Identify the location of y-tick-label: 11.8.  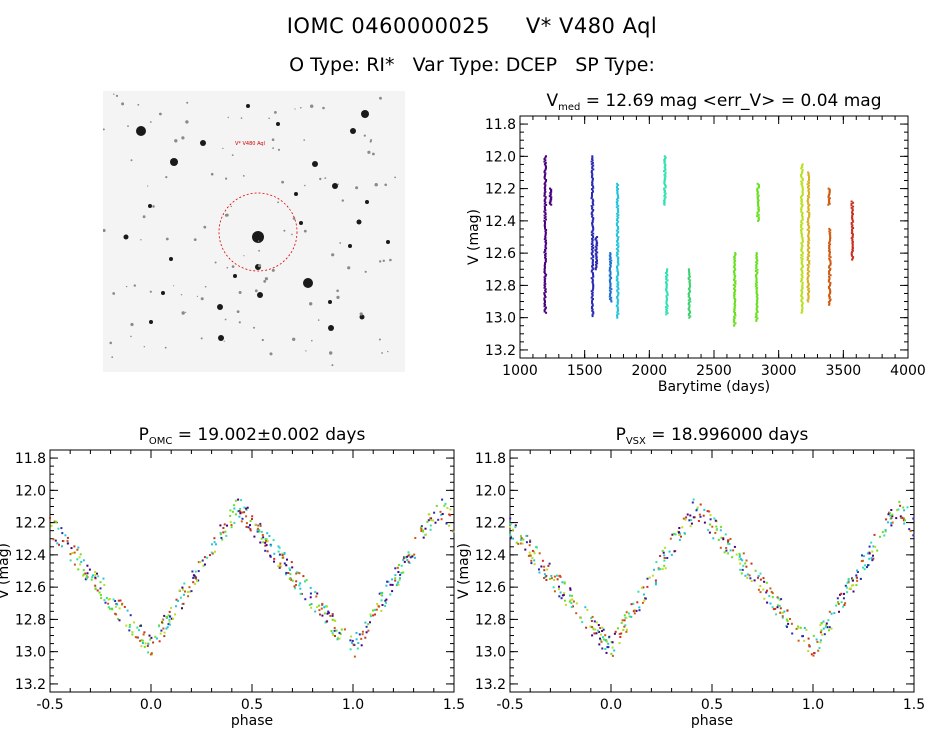
(490, 459).